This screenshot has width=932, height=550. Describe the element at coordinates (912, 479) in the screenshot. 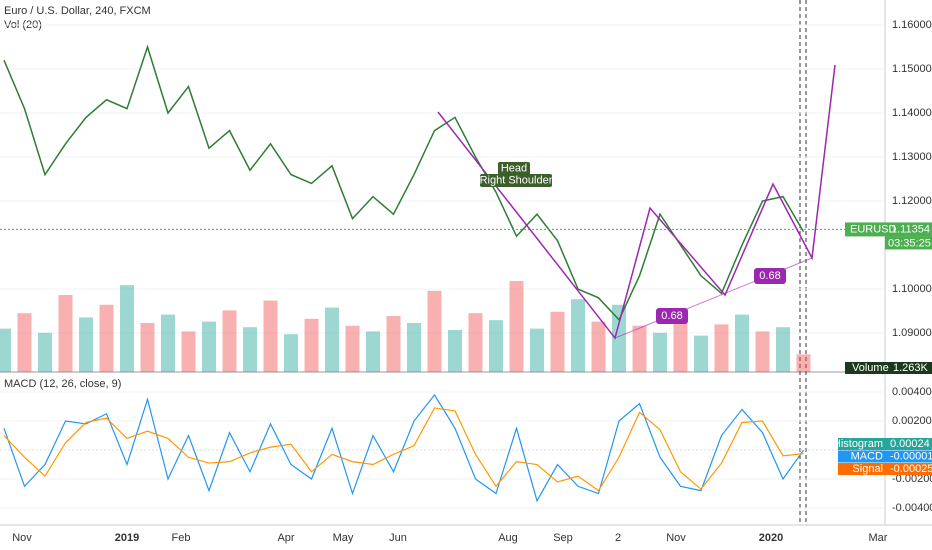

I see `macd-tick-label: -0.00200` at that location.